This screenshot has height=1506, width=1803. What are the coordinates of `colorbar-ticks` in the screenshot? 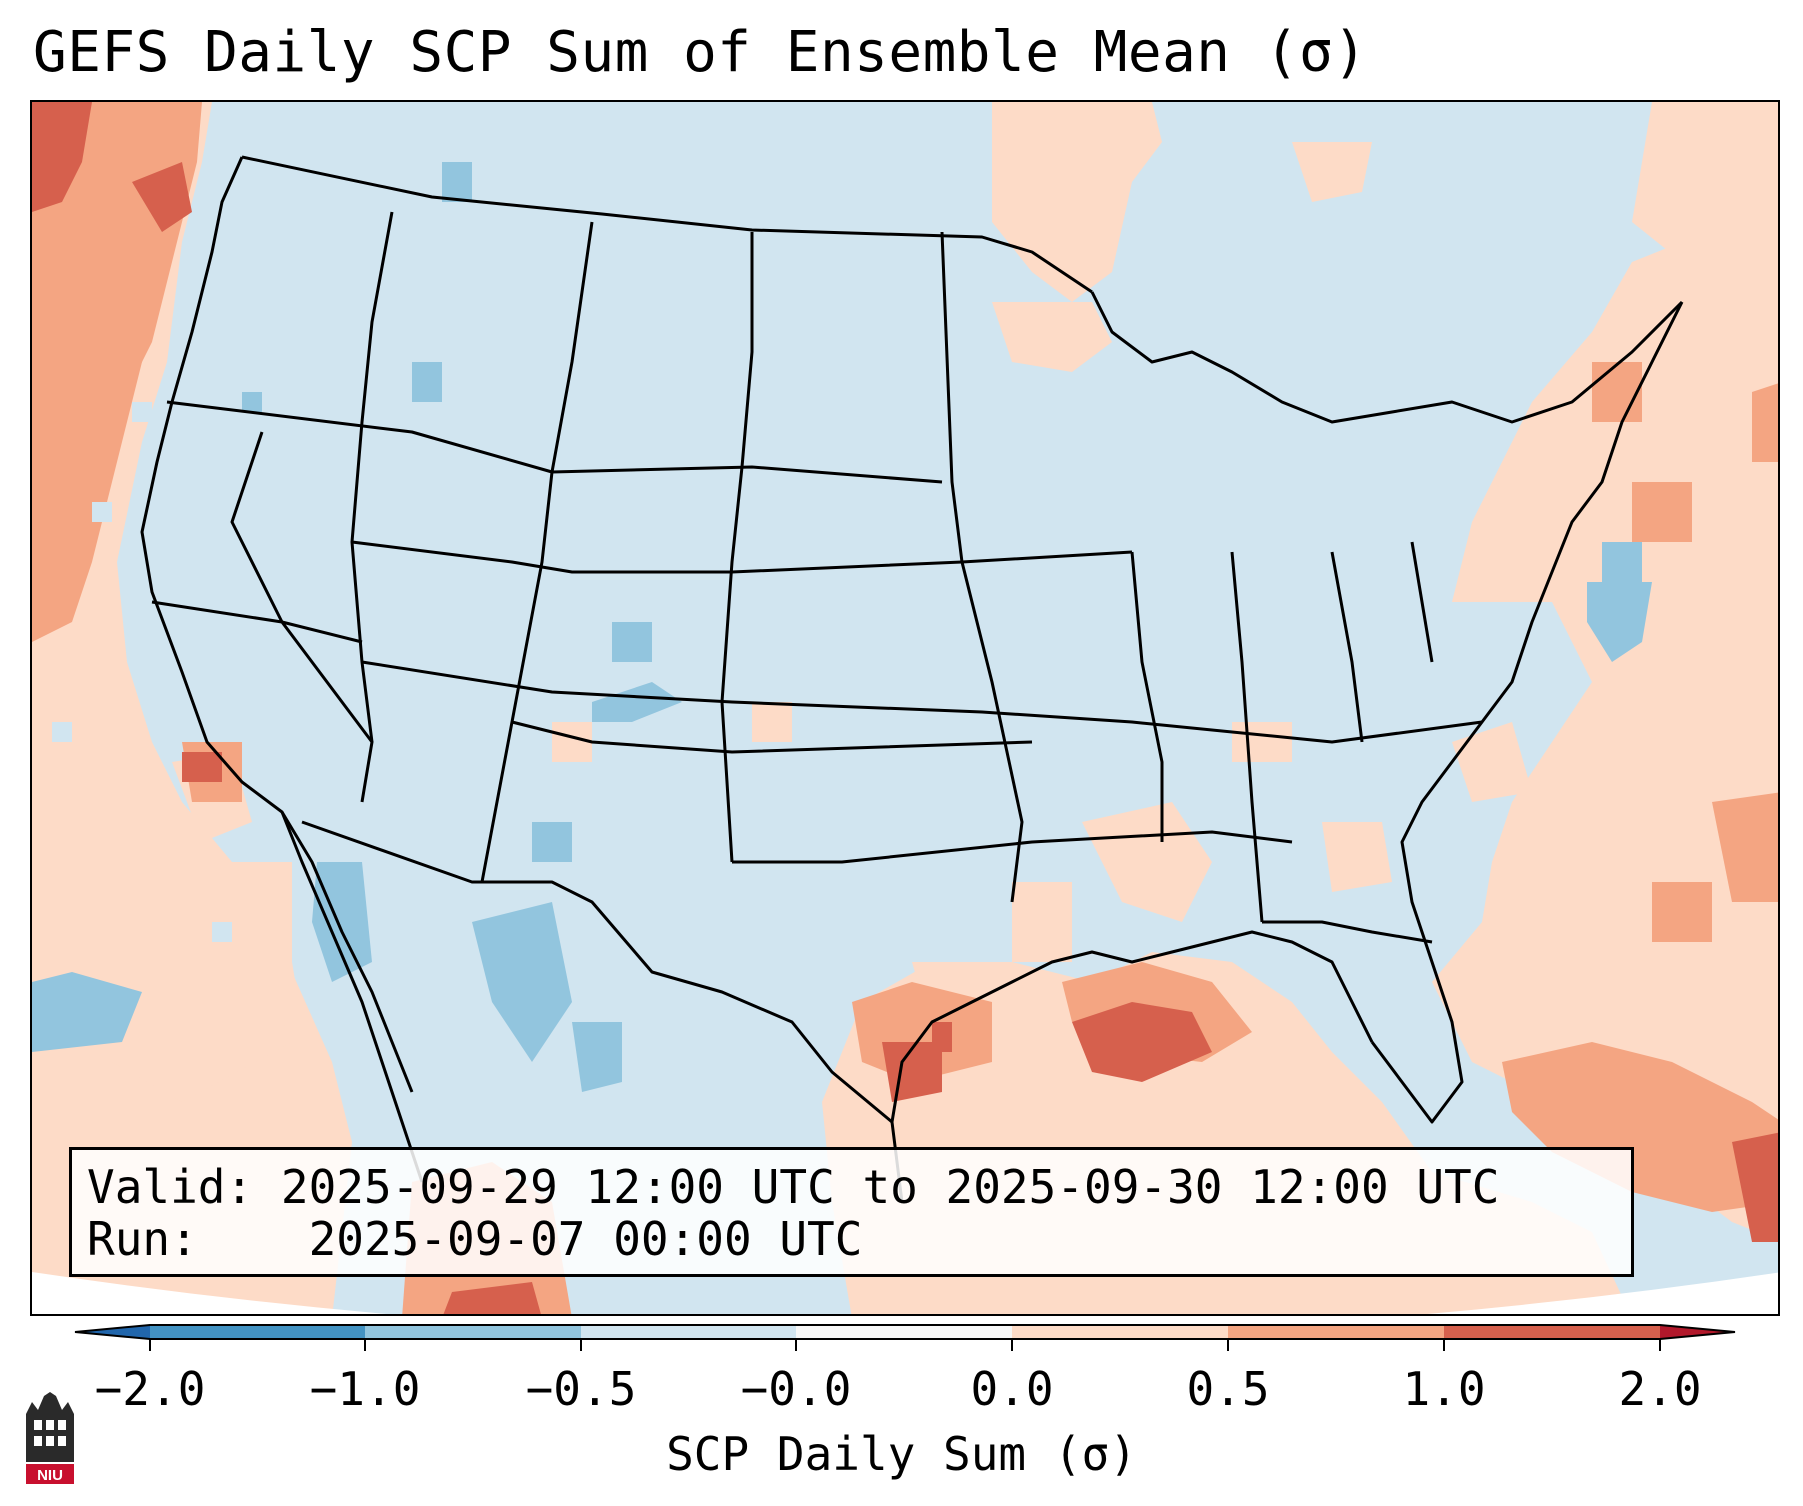 It's located at (905, 1345).